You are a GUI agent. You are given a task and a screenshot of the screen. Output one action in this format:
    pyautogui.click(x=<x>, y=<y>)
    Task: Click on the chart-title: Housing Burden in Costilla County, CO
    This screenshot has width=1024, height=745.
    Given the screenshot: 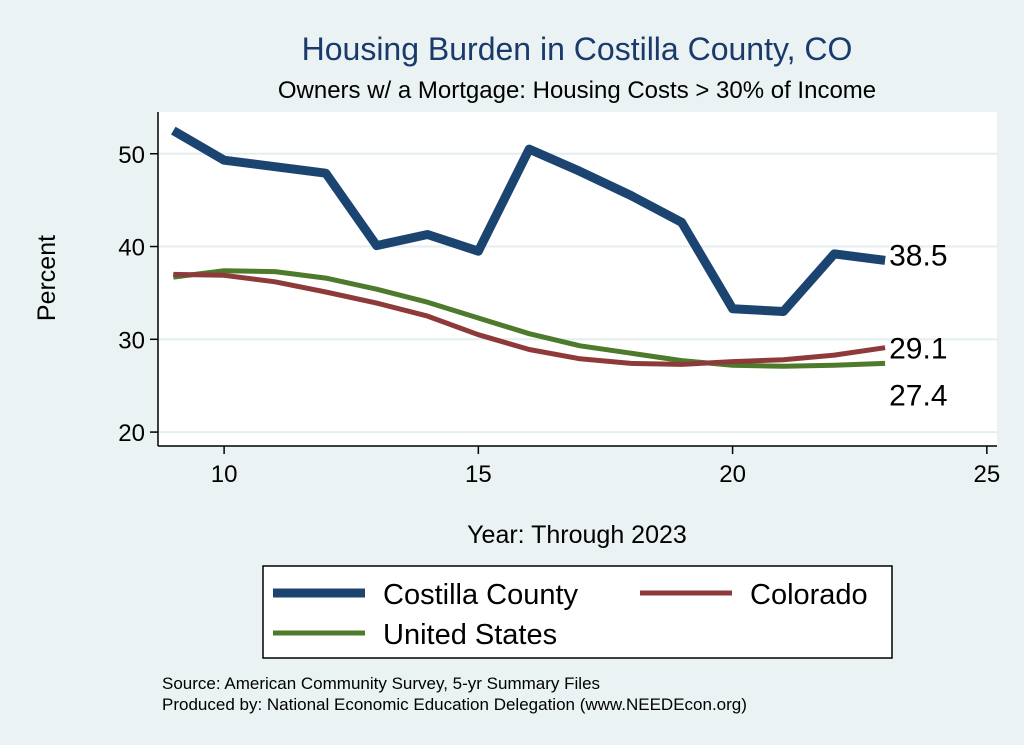 What is the action you would take?
    pyautogui.click(x=577, y=49)
    